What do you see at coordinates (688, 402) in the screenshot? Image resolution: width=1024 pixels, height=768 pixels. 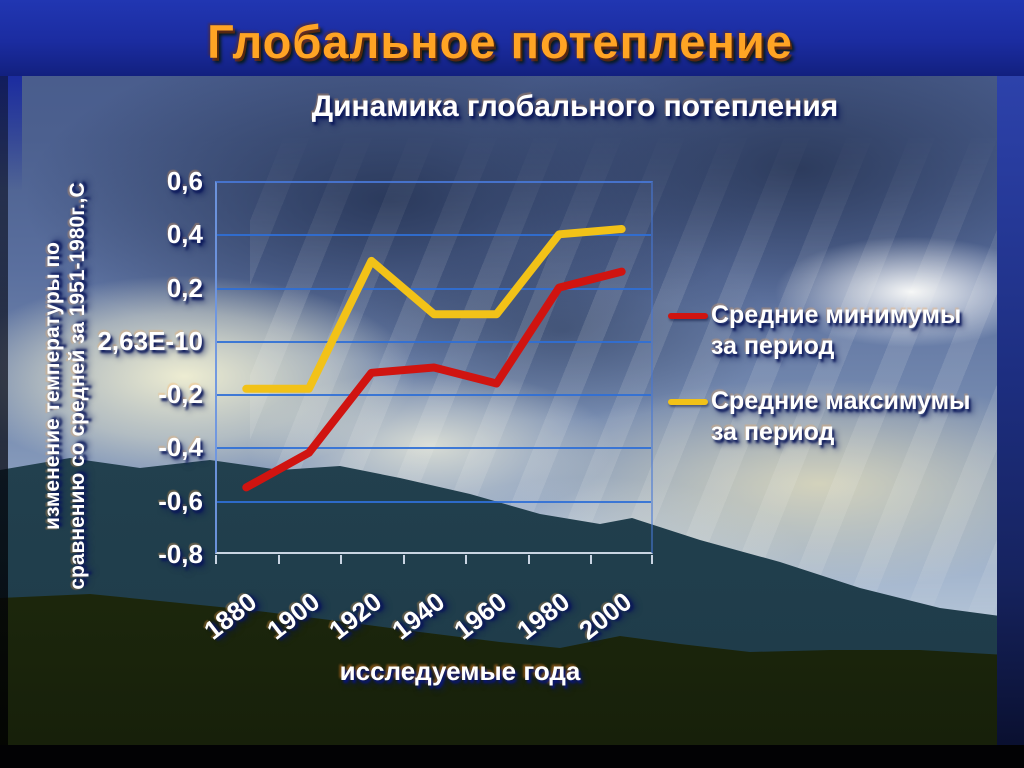 I see `legend-swatch-yellow-line` at bounding box center [688, 402].